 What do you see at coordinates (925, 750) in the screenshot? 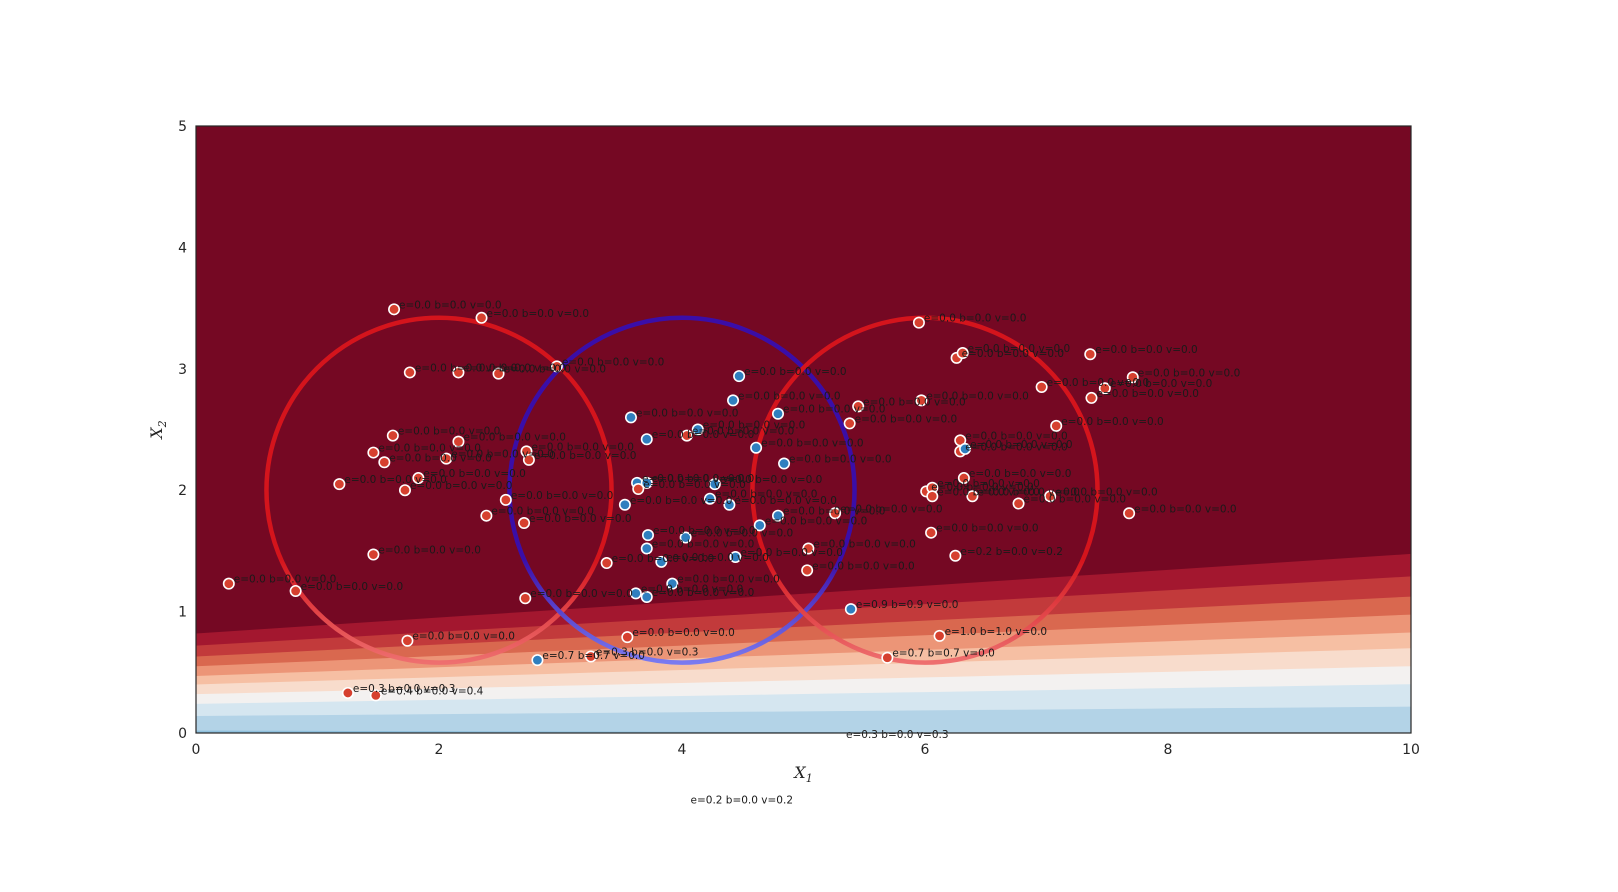
I see `x-tick-label: 6` at bounding box center [925, 750].